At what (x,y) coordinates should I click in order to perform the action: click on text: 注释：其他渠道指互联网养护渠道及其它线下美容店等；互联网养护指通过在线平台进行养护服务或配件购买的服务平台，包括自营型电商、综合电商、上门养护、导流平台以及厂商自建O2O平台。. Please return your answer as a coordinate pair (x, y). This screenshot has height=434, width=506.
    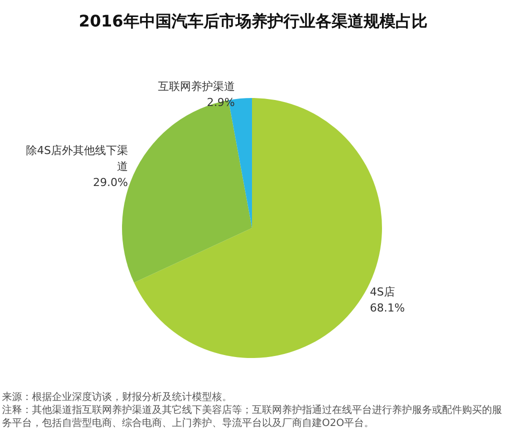
    Looking at the image, I should click on (252, 416).